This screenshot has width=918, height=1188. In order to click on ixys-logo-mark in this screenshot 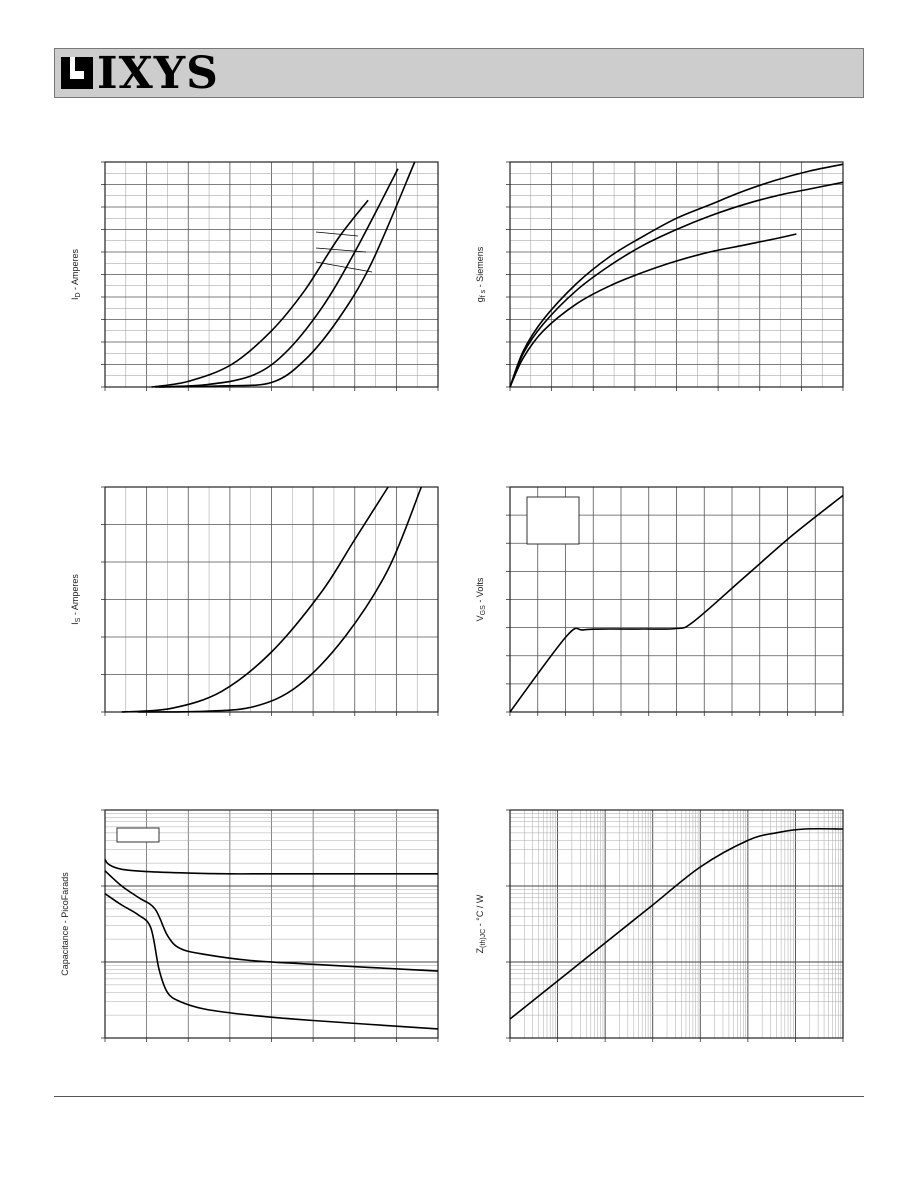, I will do `click(77, 73)`.